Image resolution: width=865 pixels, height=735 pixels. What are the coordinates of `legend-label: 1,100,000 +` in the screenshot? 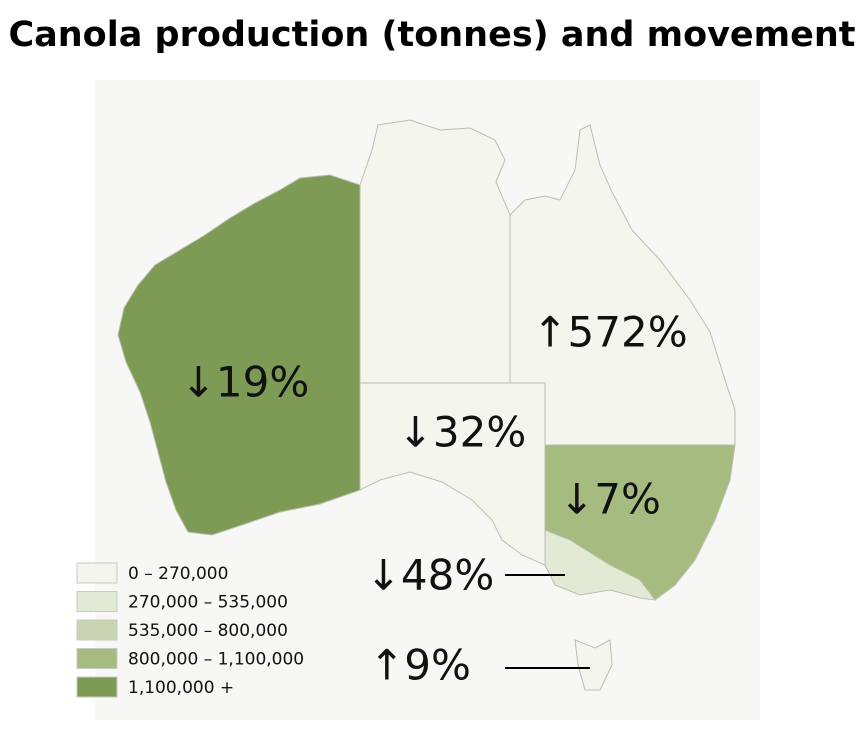 It's located at (181, 688).